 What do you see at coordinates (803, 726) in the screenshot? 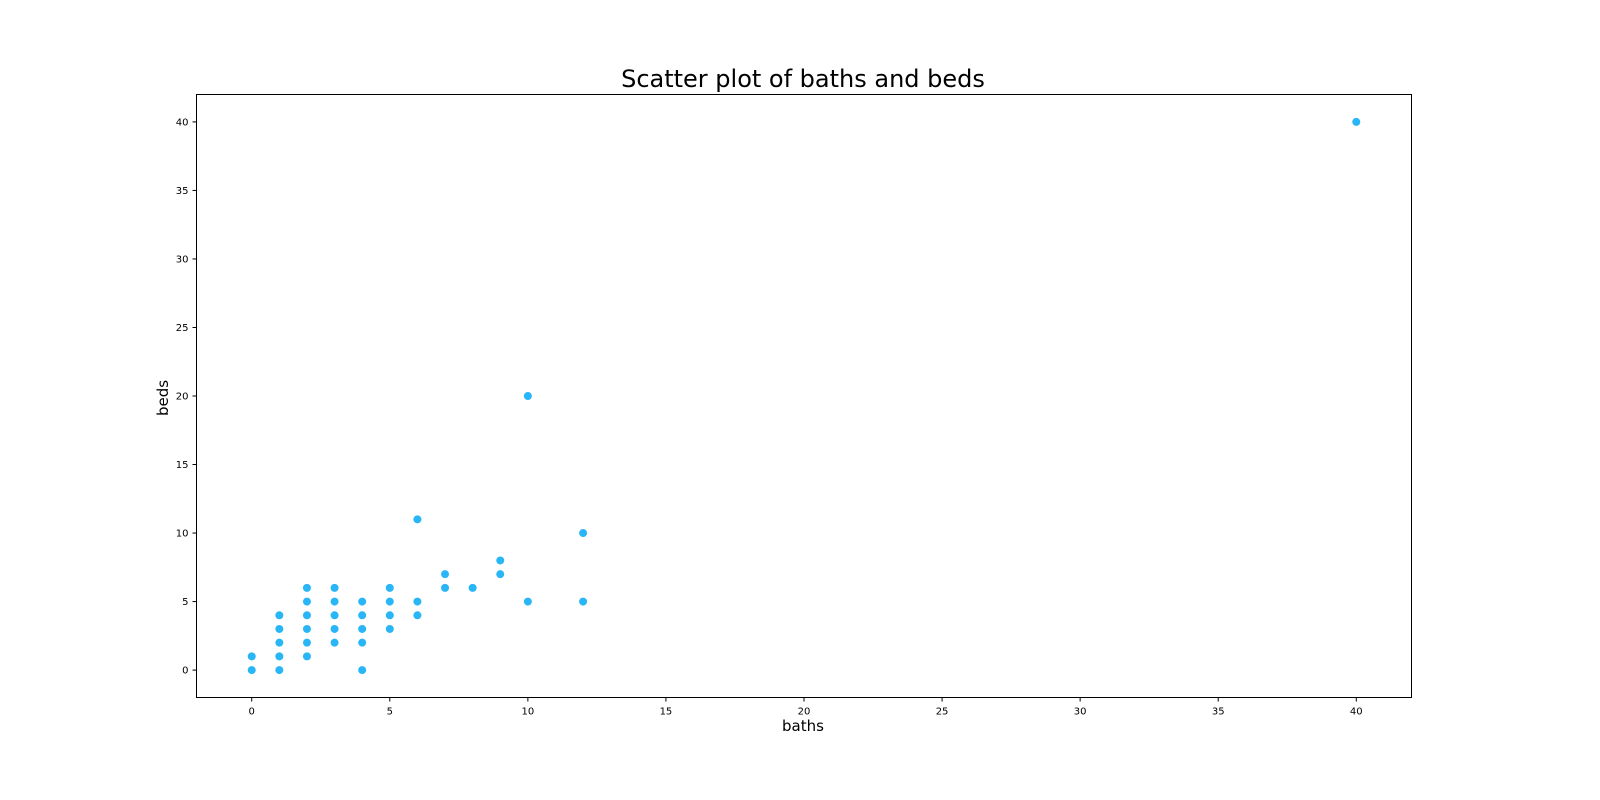
I see `x-axis-label: baths` at bounding box center [803, 726].